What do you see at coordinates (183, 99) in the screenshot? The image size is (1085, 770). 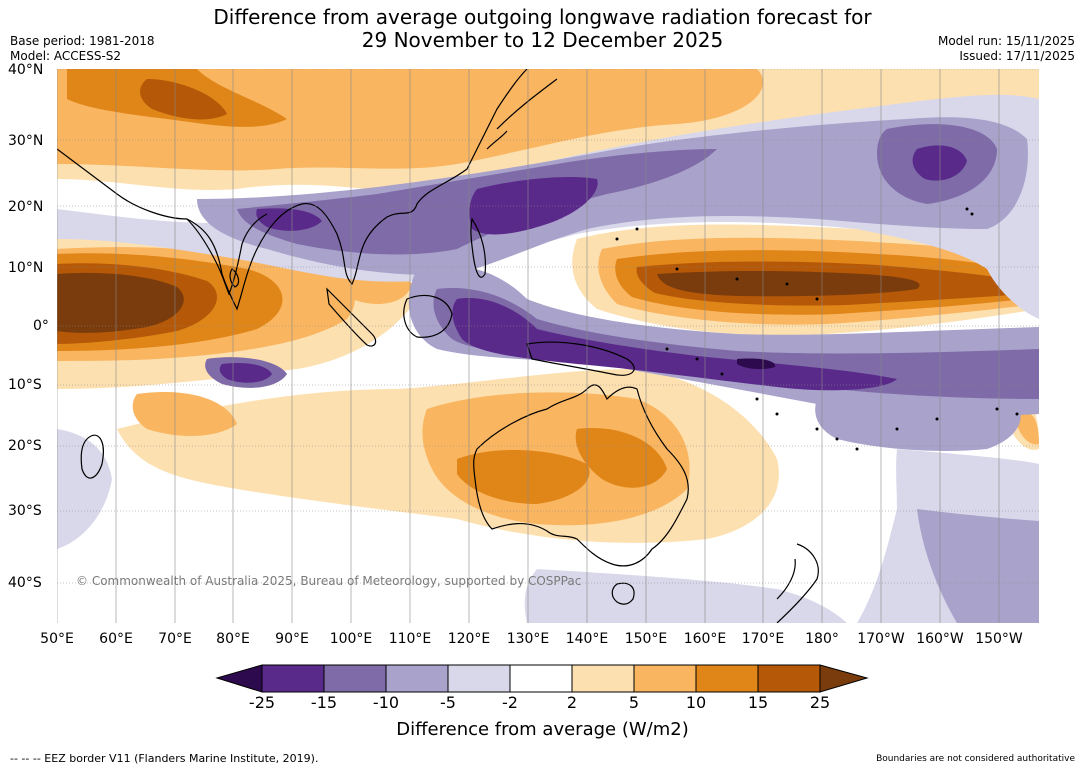 I see `anomaly-field-north-orange-darker` at bounding box center [183, 99].